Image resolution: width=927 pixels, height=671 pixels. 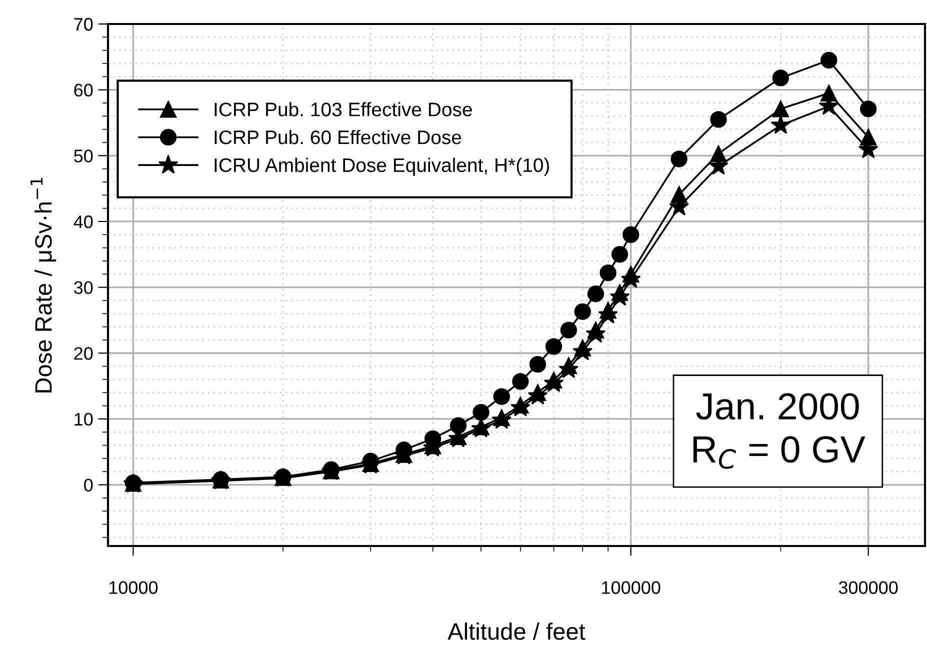 What do you see at coordinates (631, 587) in the screenshot?
I see `x-tick-label: 100000` at bounding box center [631, 587].